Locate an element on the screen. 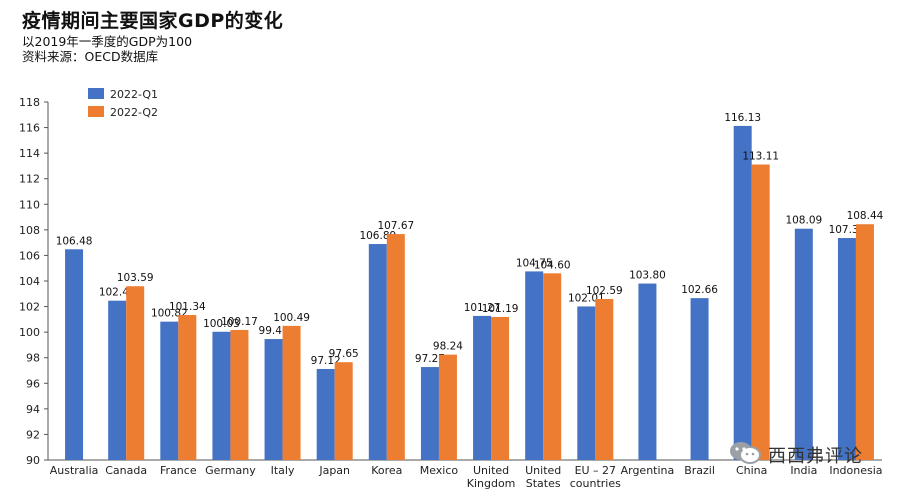 This screenshot has height=494, width=914. data-label: 107.67 is located at coordinates (395, 226).